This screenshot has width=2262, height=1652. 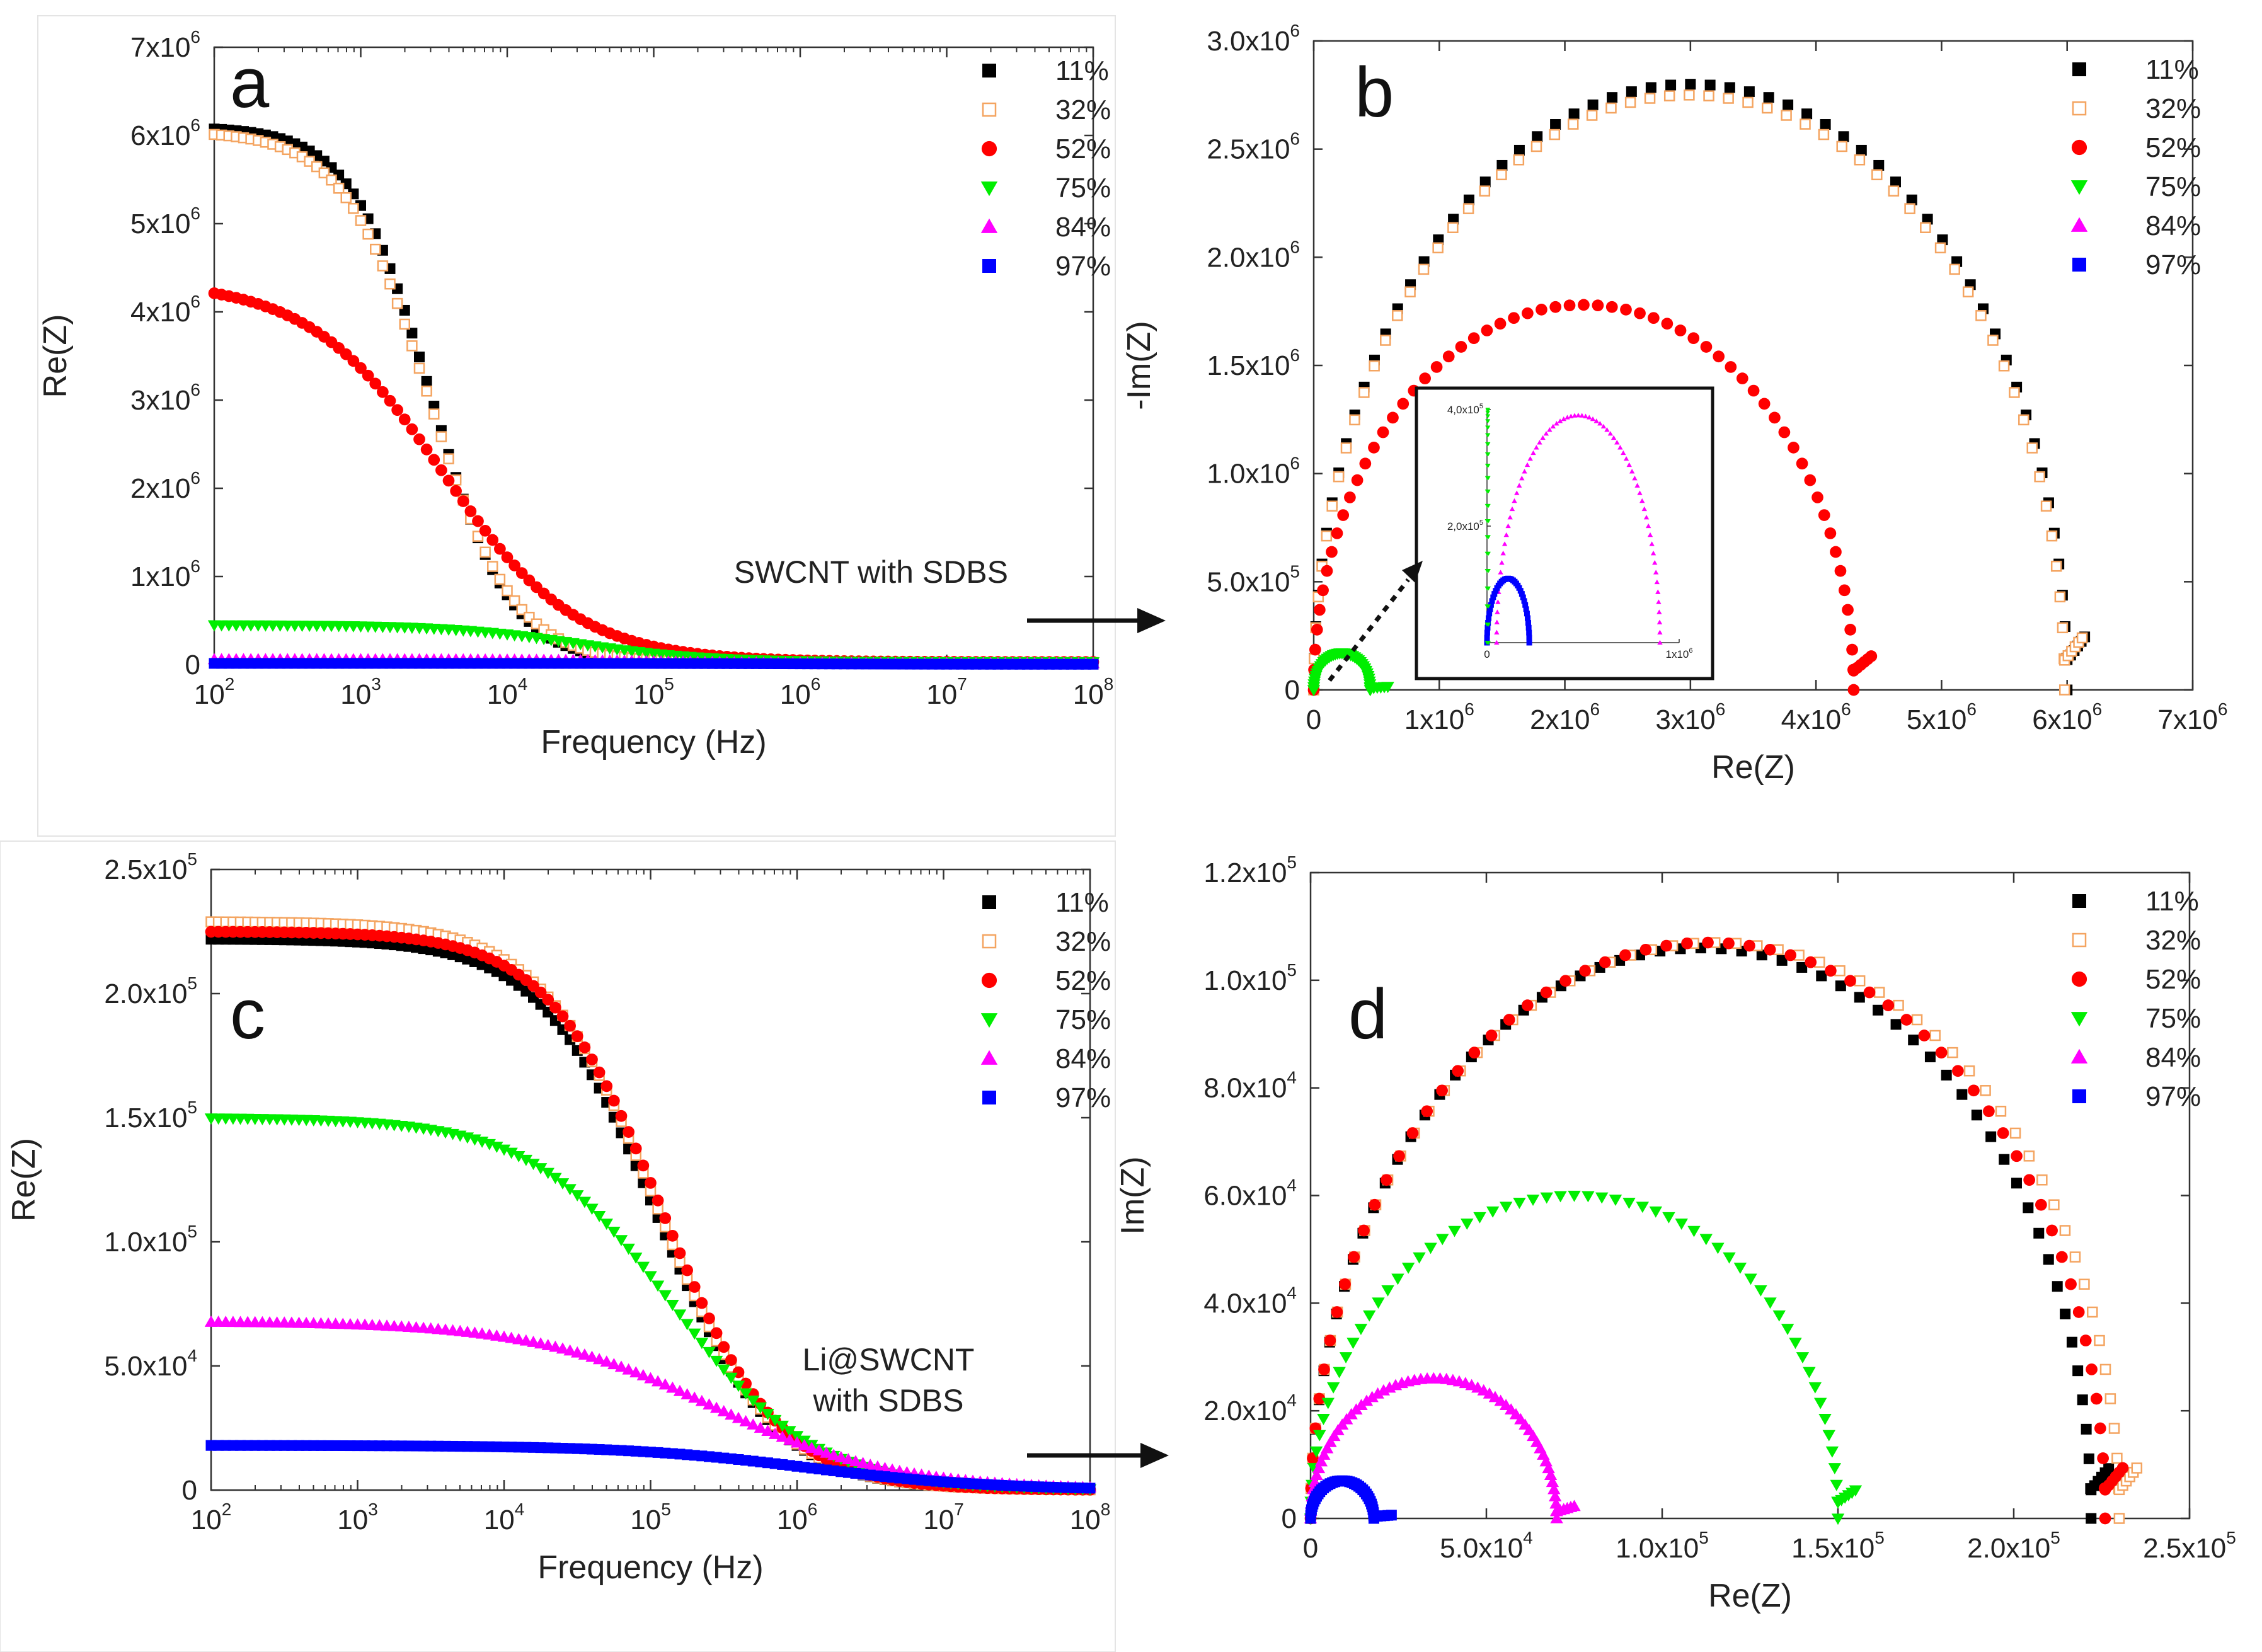 What do you see at coordinates (2193, 717) in the screenshot?
I see `x-tick-label: 7x10⁶` at bounding box center [2193, 717].